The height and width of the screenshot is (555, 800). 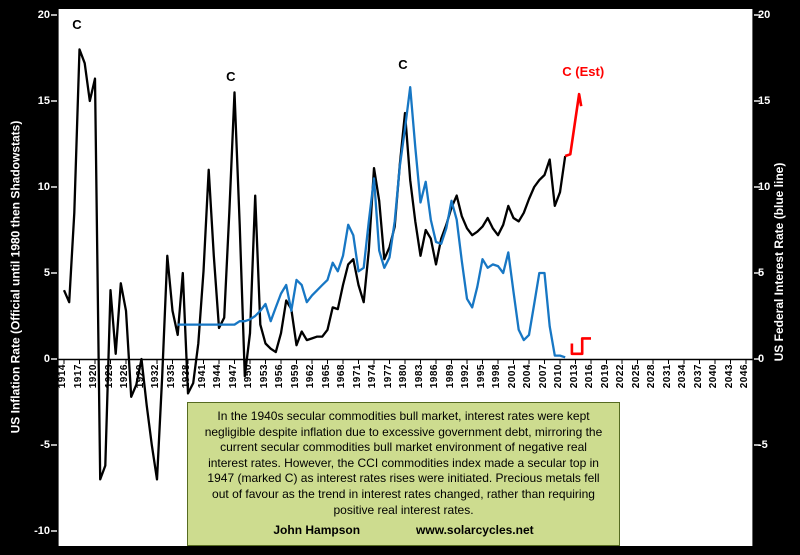 I want to click on x-tick-label: 2040, so click(x=713, y=376).